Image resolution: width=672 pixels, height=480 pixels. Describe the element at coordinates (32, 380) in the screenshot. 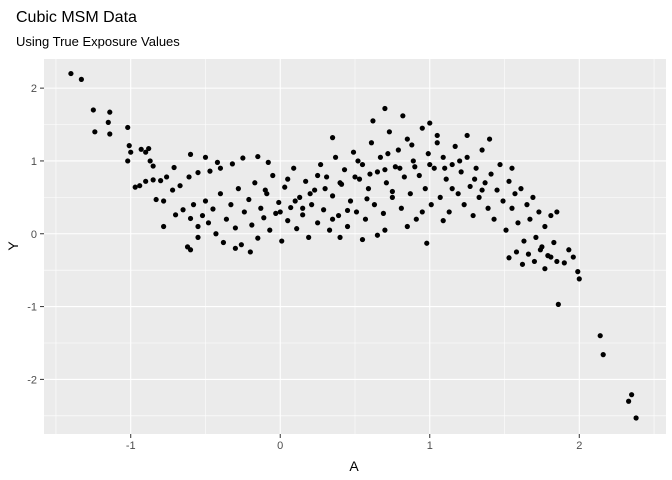

I see `y-tick-label: -2` at that location.